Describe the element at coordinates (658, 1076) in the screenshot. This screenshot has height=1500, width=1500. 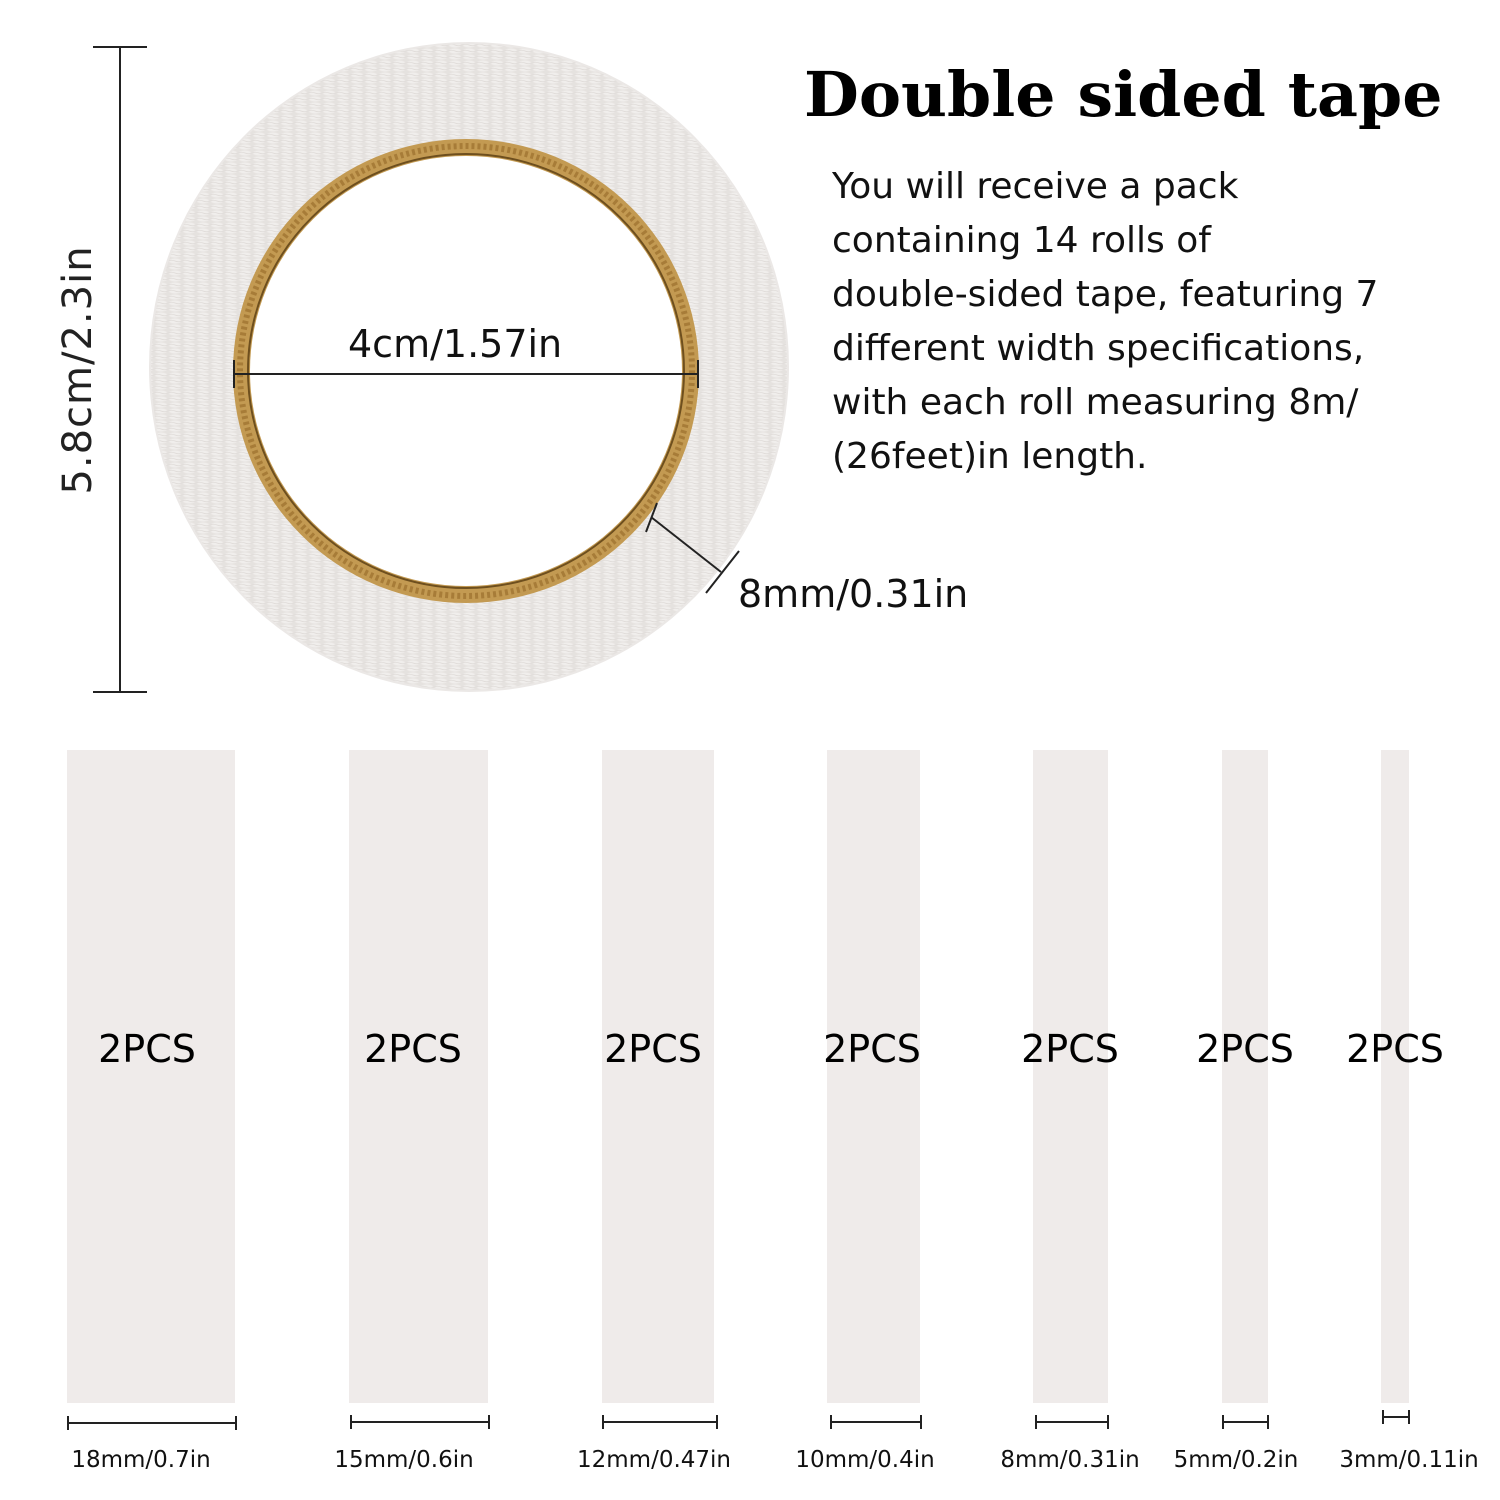
I see `tape-strip-12mm` at that location.